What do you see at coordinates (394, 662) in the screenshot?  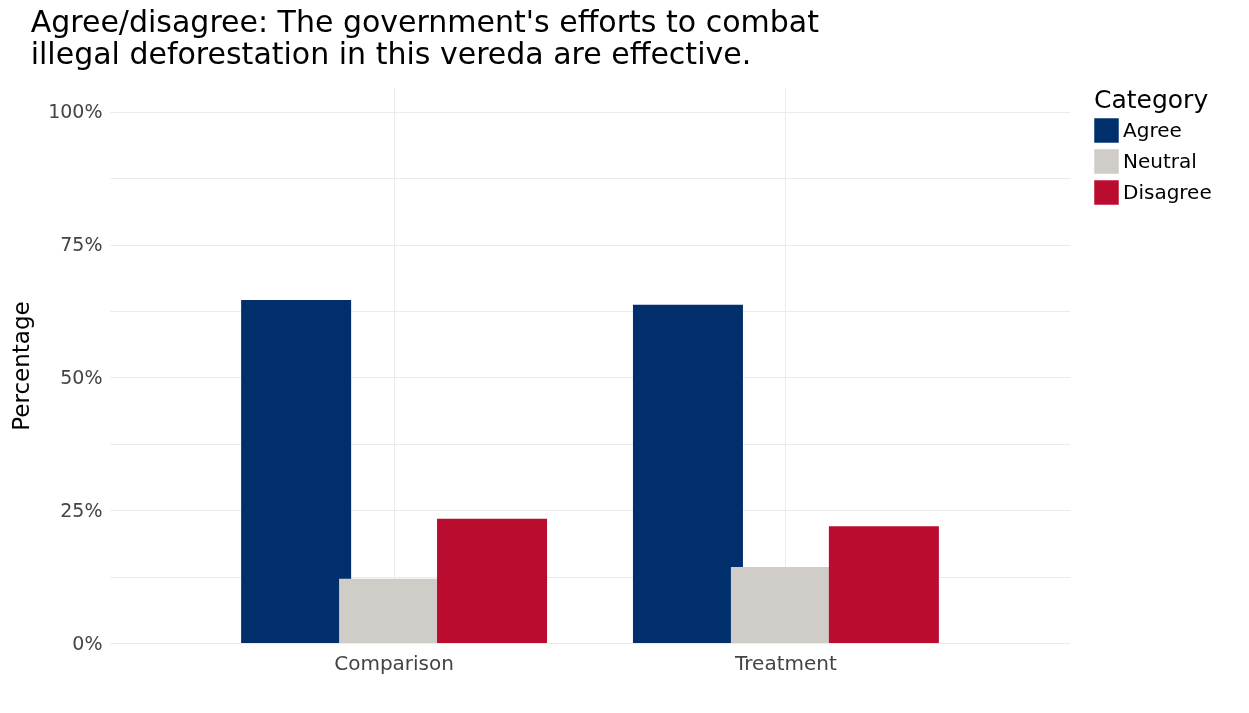 I see `x-tick-label: Comparison` at bounding box center [394, 662].